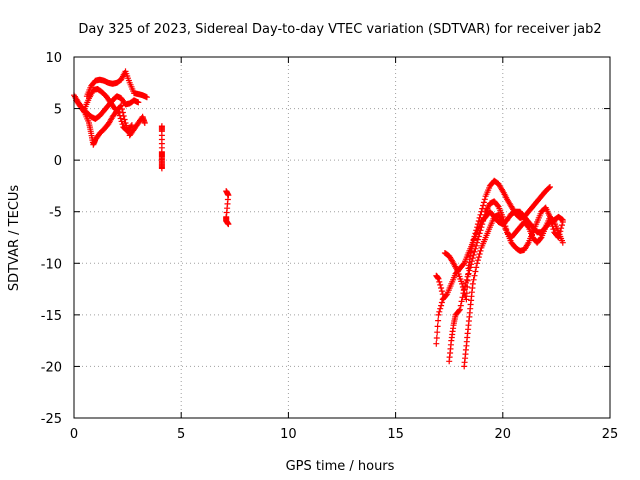 The width and height of the screenshot is (640, 480). What do you see at coordinates (395, 434) in the screenshot?
I see `x-tick-label: 15` at bounding box center [395, 434].